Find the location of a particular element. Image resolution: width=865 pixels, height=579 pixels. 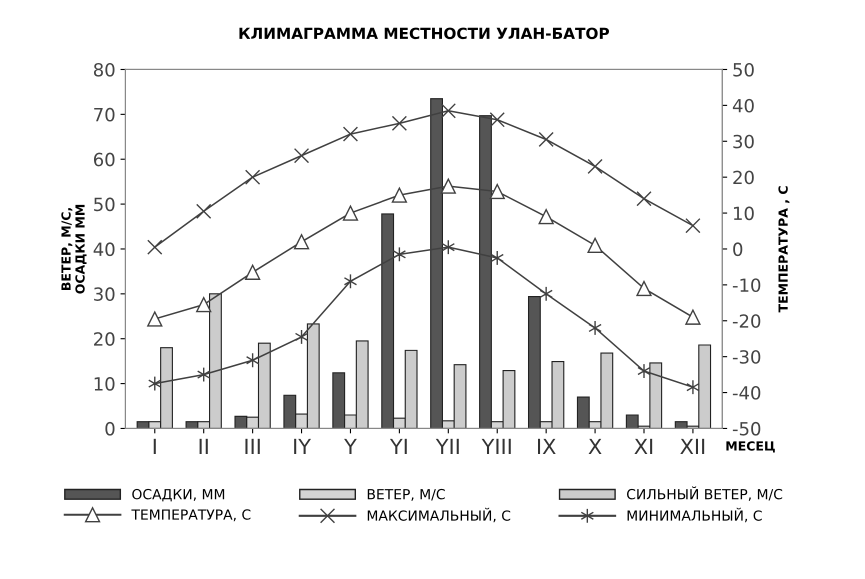

legend-label: МИНИМАЛЬНЫЙ, С is located at coordinates (695, 515).